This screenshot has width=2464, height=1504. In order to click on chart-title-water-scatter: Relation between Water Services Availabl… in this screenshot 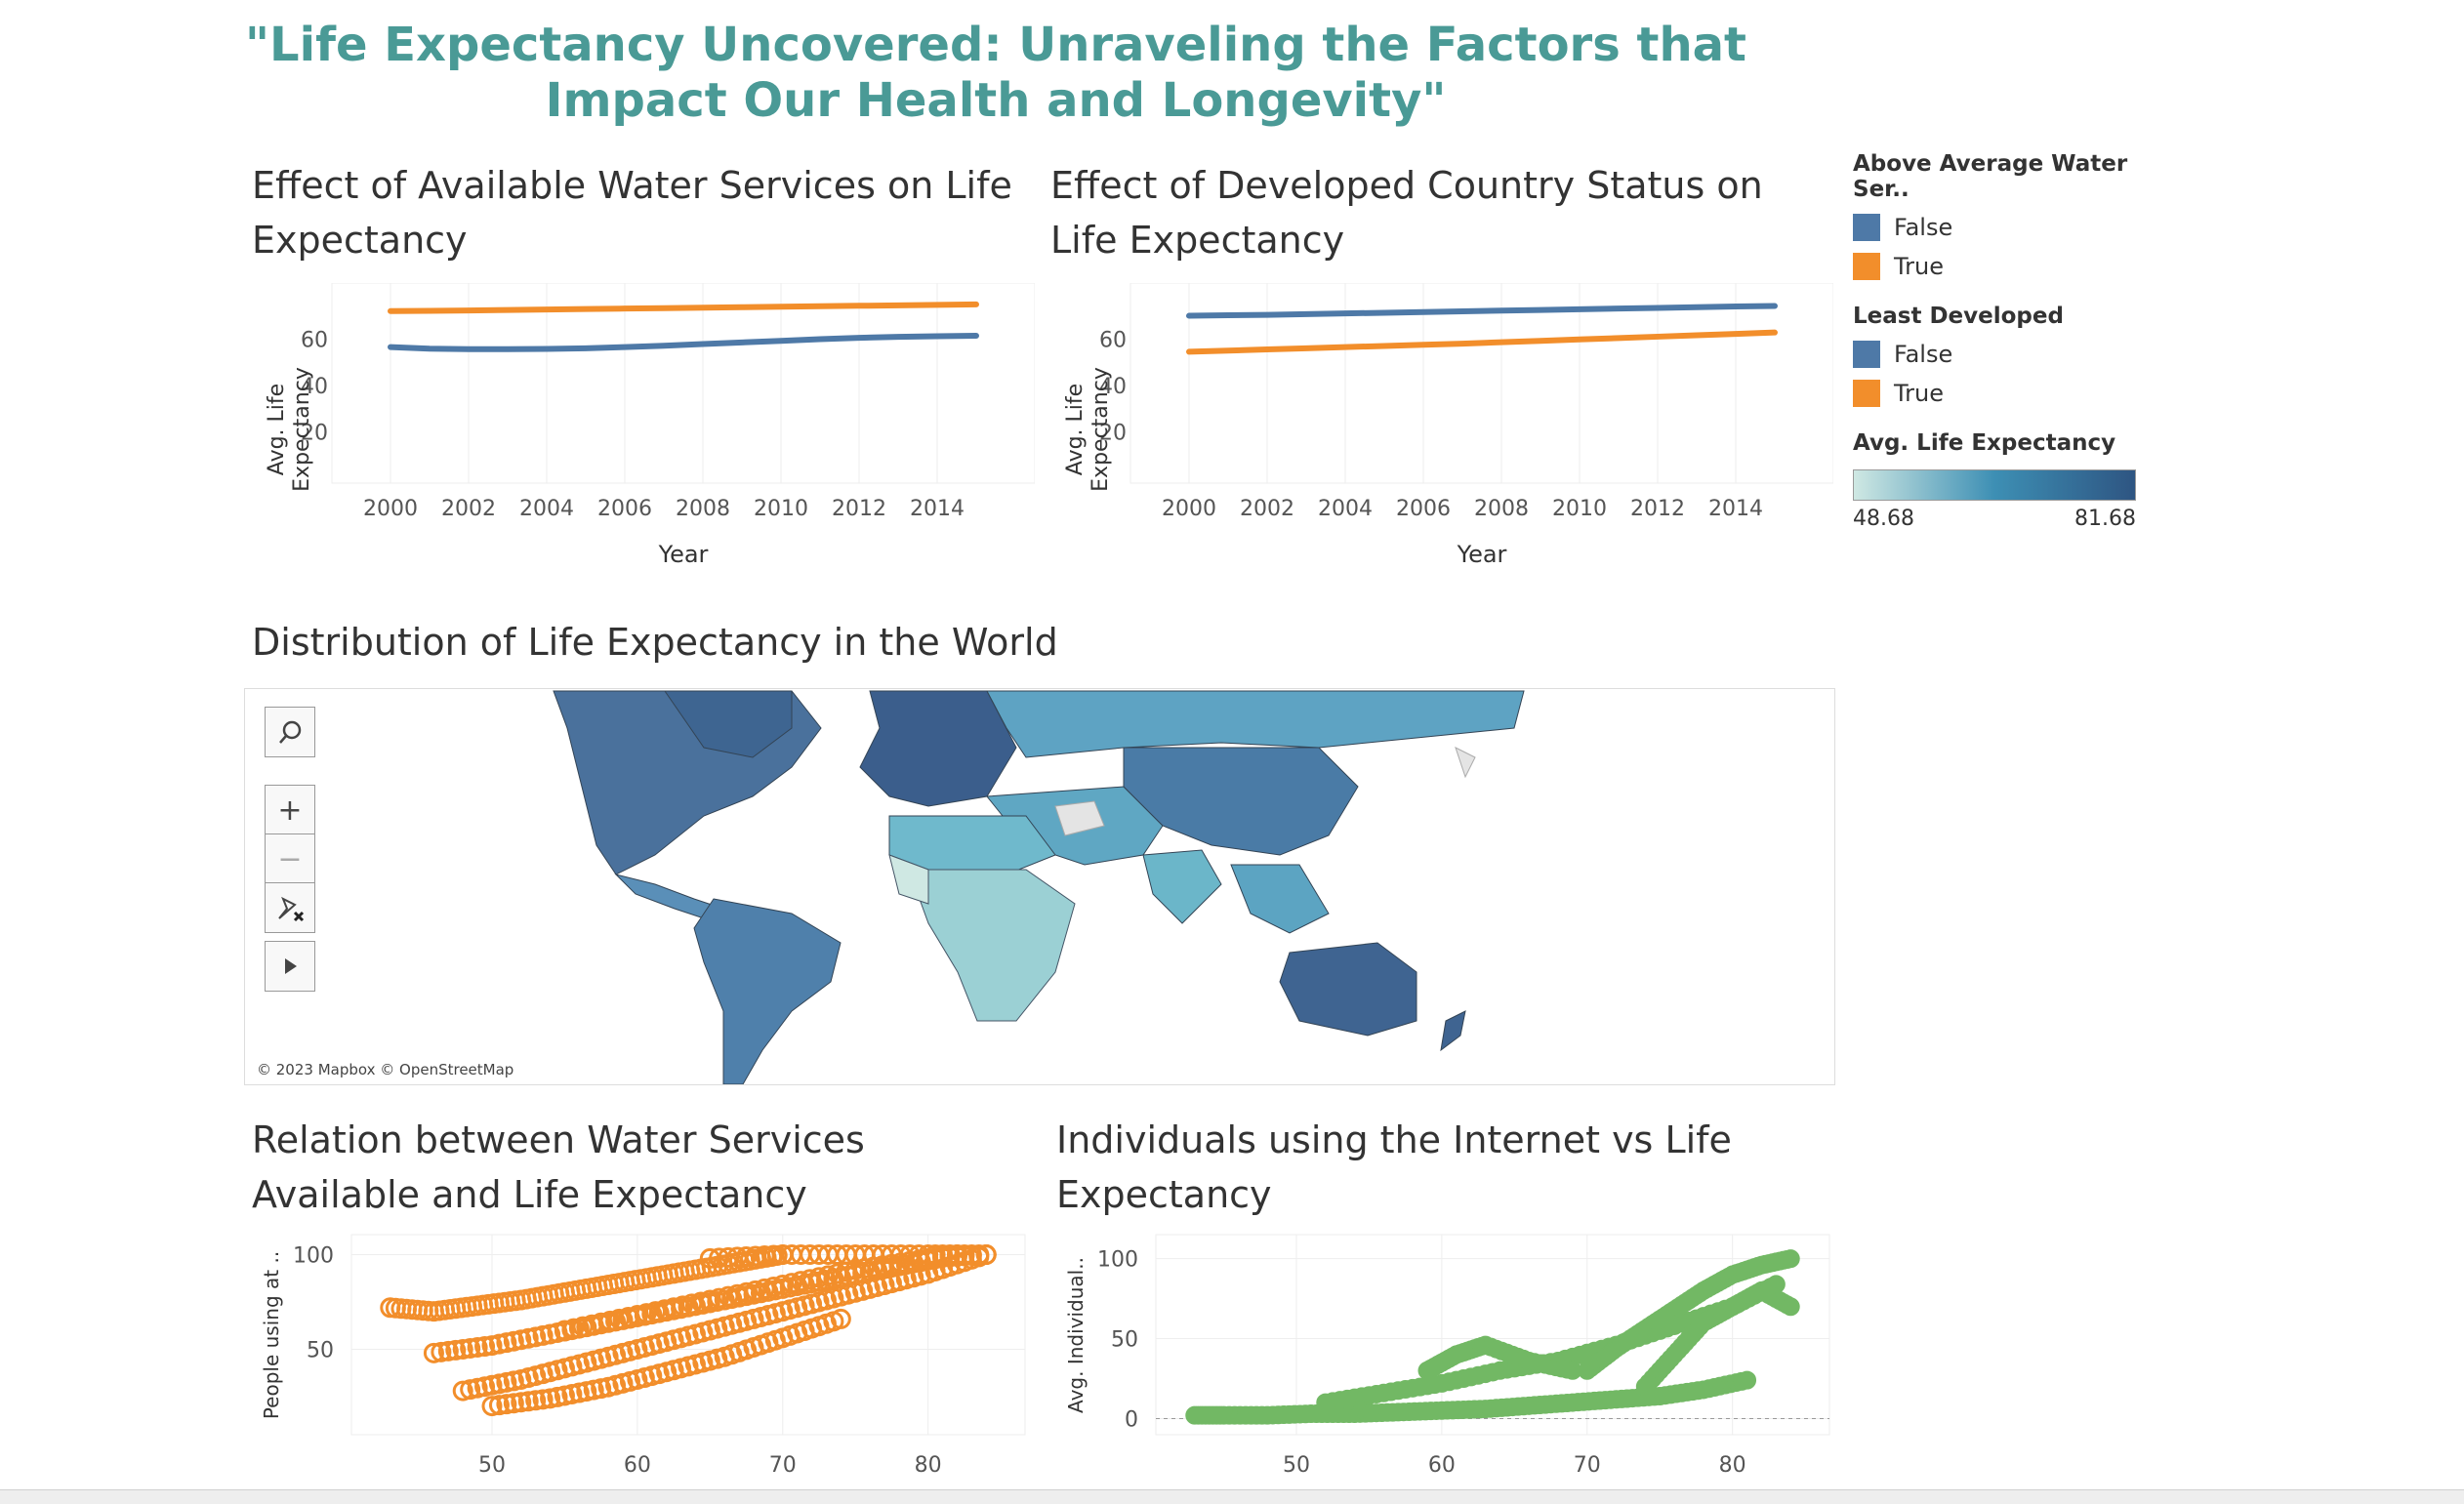, I will do `click(558, 1167)`.